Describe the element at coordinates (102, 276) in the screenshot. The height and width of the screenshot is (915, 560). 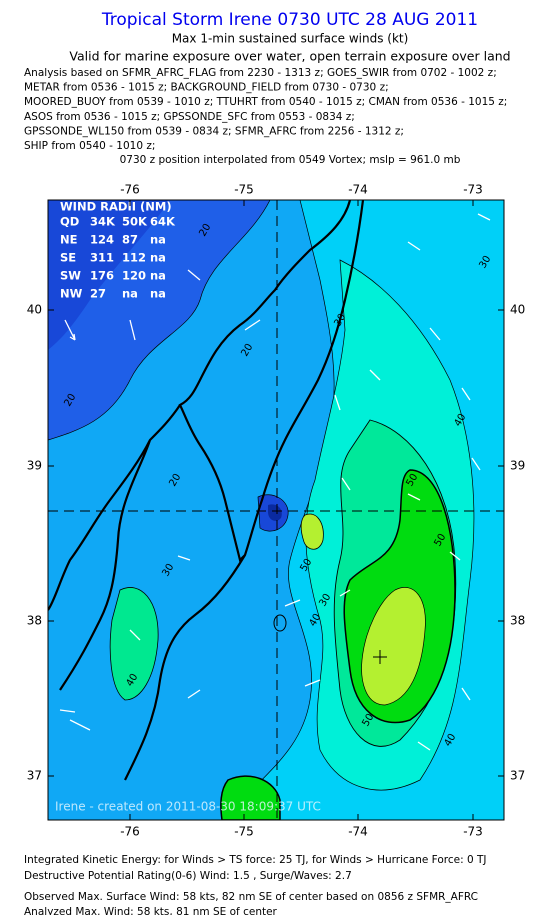
I see `wind-radii-cell: 176` at that location.